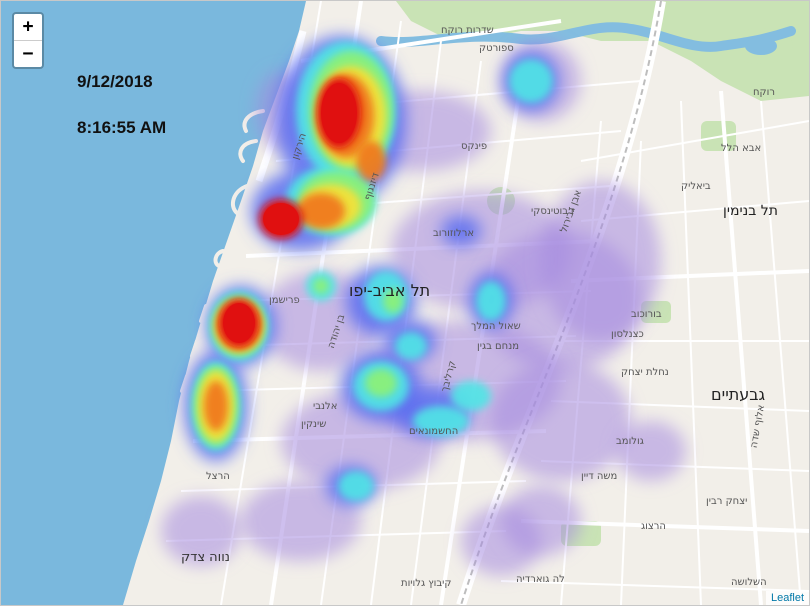 This screenshot has width=810, height=606. Describe the element at coordinates (28, 26) in the screenshot. I see `zoom-in-button: +` at that location.